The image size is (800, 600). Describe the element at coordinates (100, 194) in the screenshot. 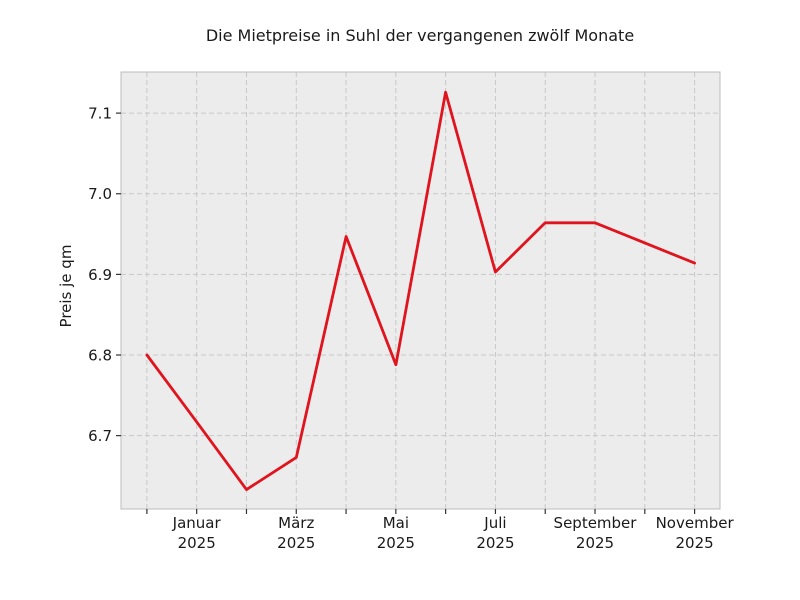

I see `y-tick-label: 7.0` at that location.